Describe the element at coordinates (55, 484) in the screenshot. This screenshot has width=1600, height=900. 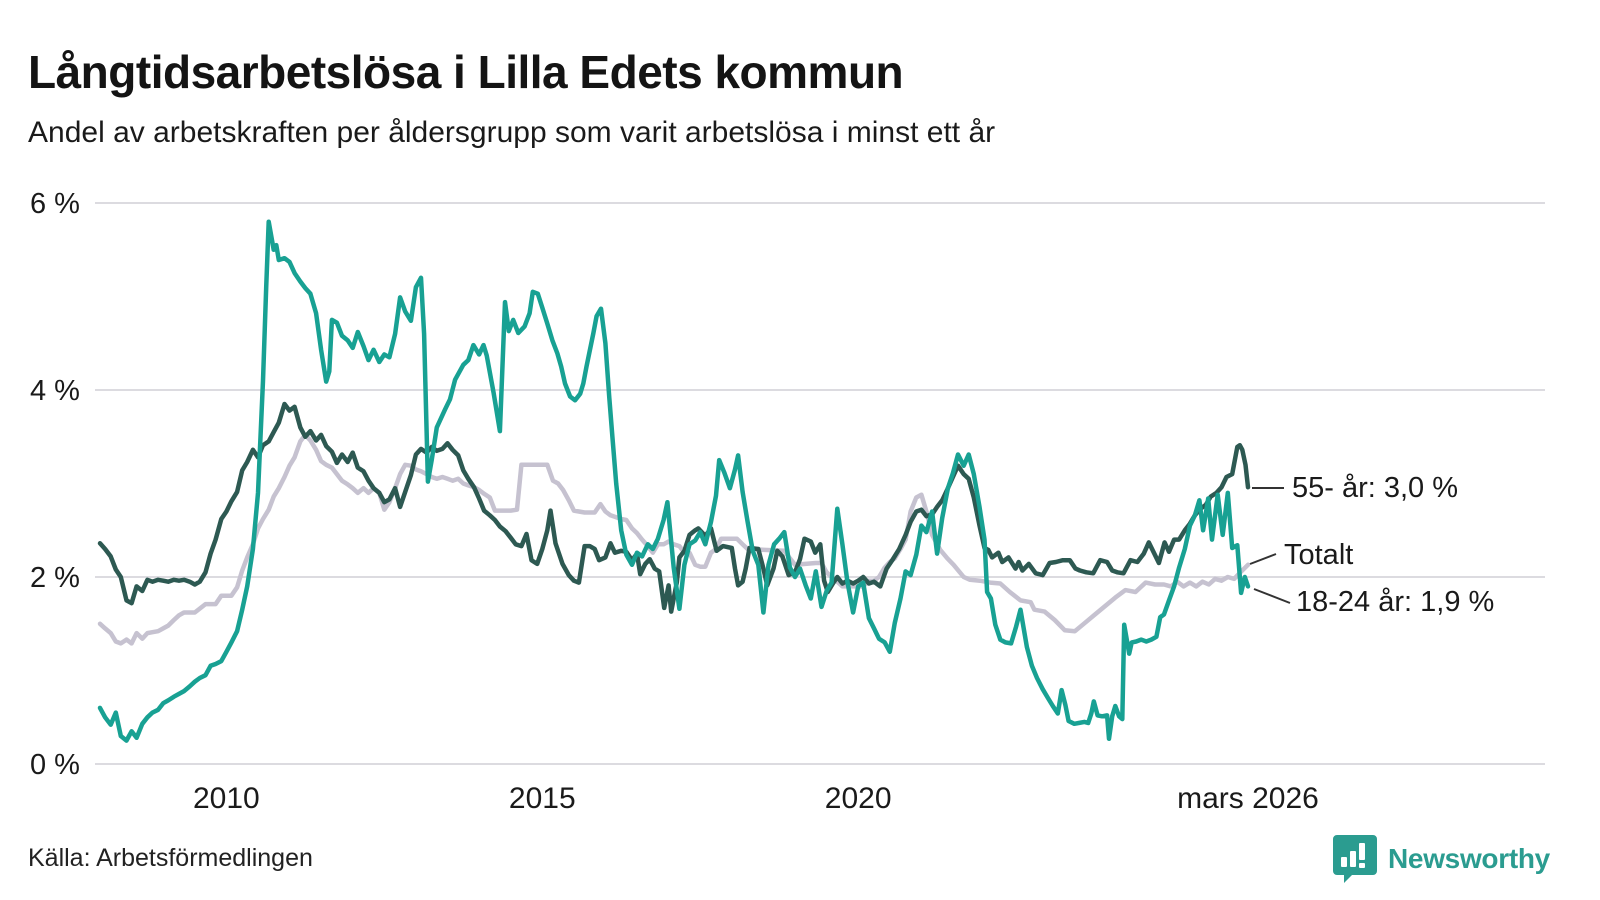
I see `y-axis-labels: 0 % 2 % 4 % 6 %` at that location.